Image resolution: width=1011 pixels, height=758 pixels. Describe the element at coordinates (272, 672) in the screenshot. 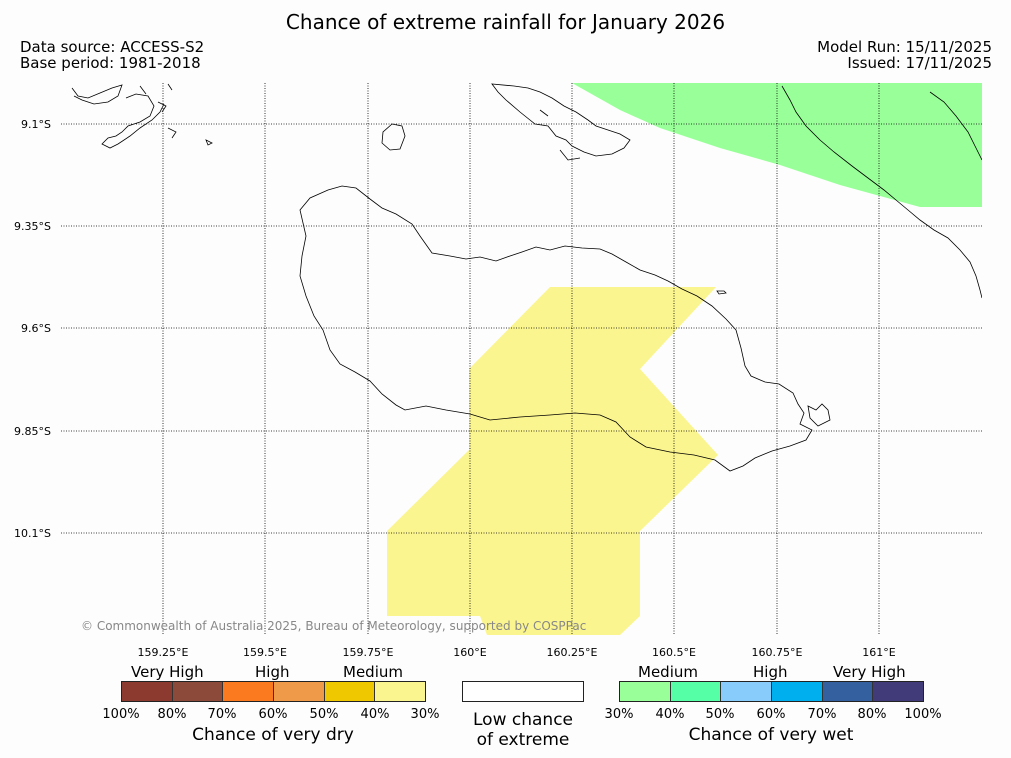

I see `dry-caption-high: High` at that location.